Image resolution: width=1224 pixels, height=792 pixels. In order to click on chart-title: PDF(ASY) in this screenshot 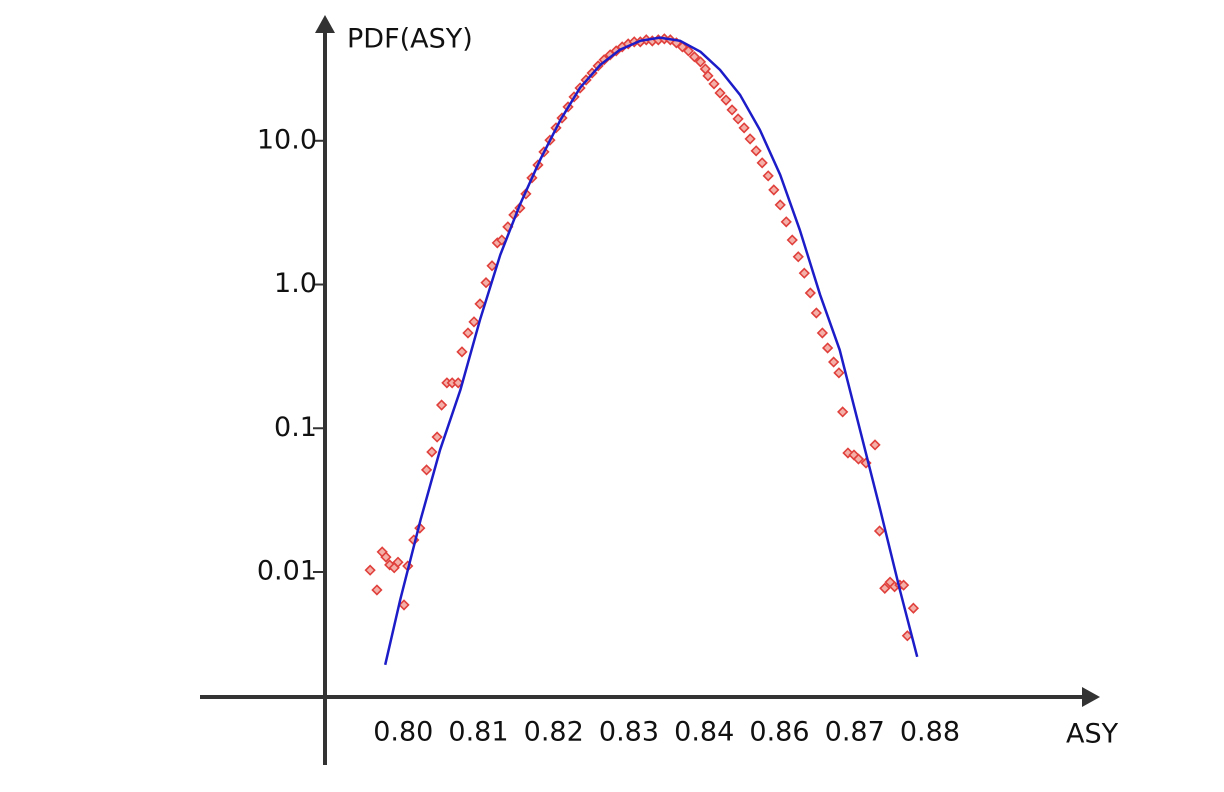, I will do `click(410, 39)`.